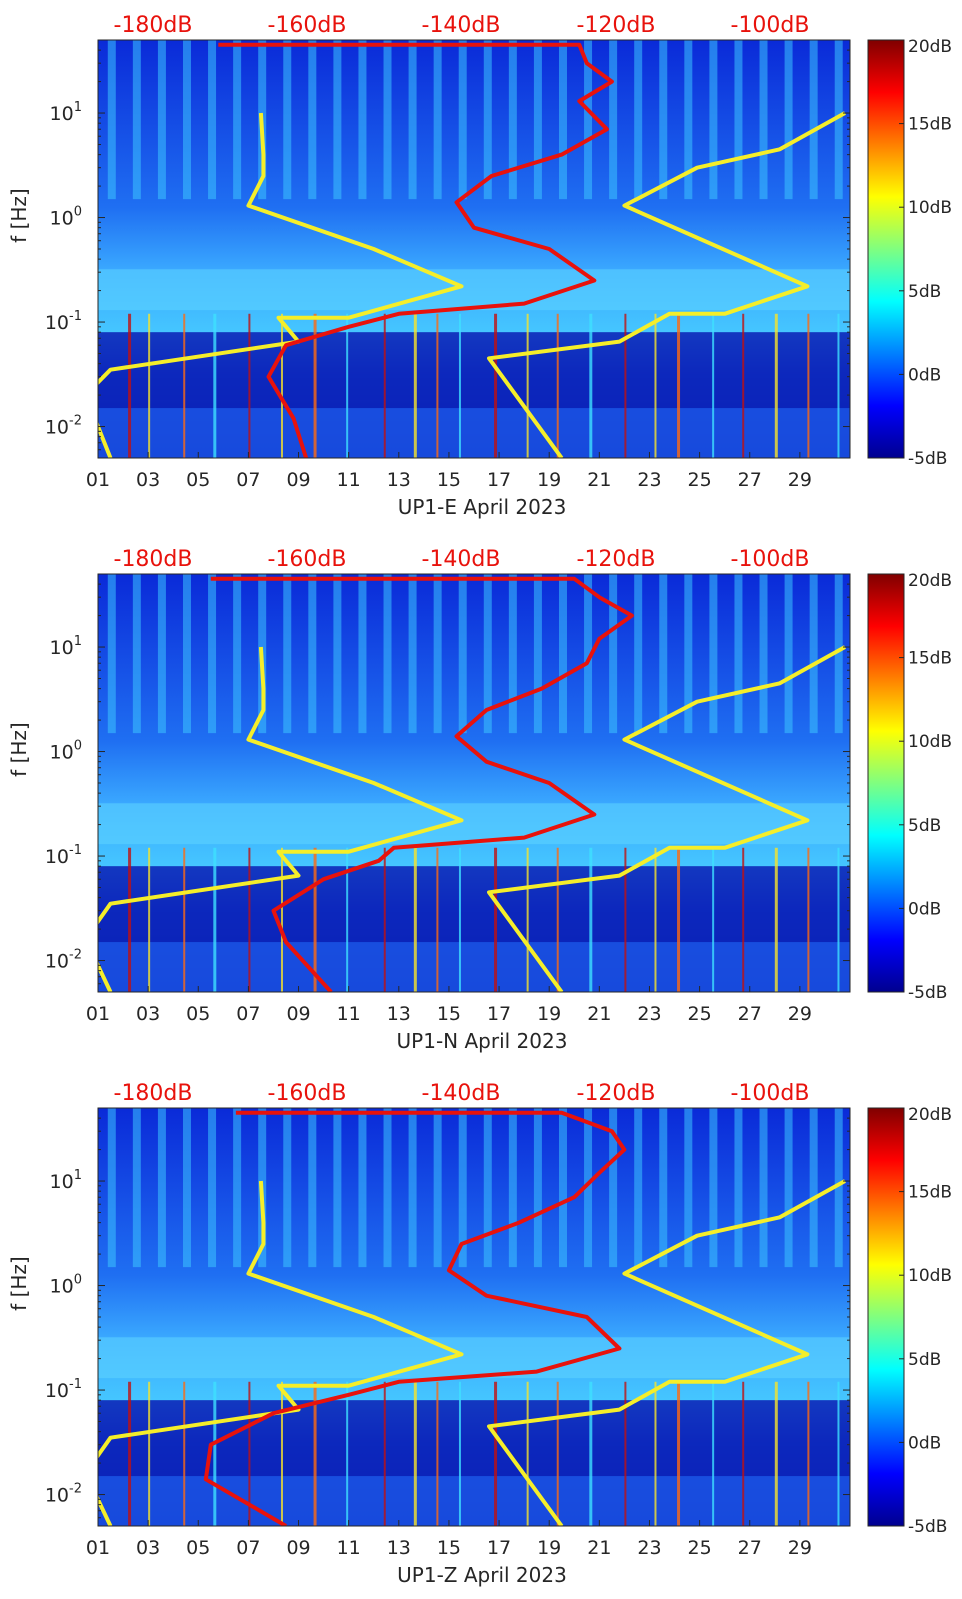  Describe the element at coordinates (63, 1494) in the screenshot. I see `y-tick-label: 10⁻²` at that location.